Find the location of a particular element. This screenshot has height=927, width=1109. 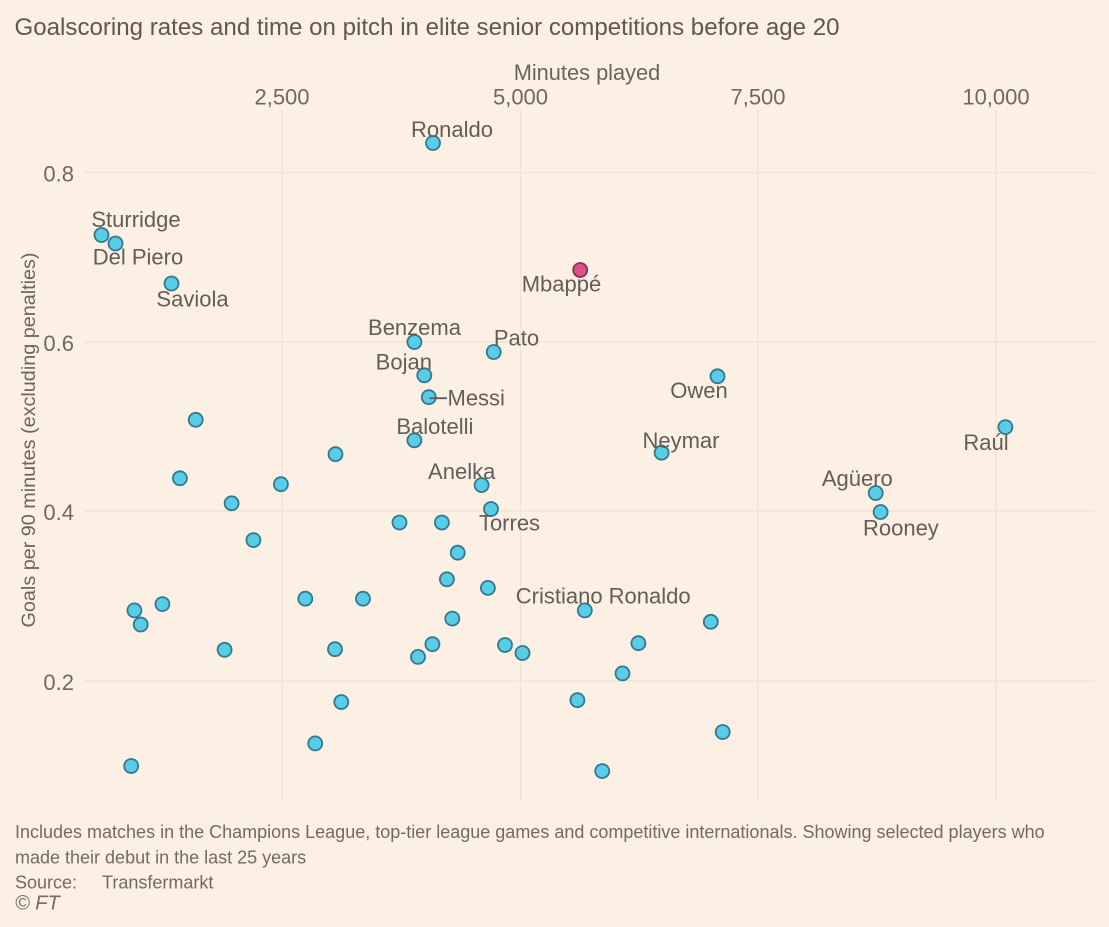

svg-text: Pato is located at coordinates (516, 338).